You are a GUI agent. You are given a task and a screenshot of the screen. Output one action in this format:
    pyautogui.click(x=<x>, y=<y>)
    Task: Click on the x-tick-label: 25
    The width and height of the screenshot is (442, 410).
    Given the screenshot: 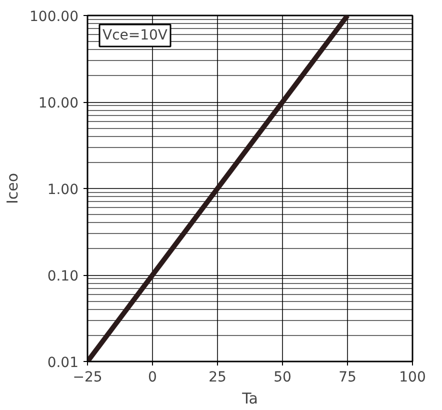 What is the action you would take?
    pyautogui.click(x=217, y=378)
    